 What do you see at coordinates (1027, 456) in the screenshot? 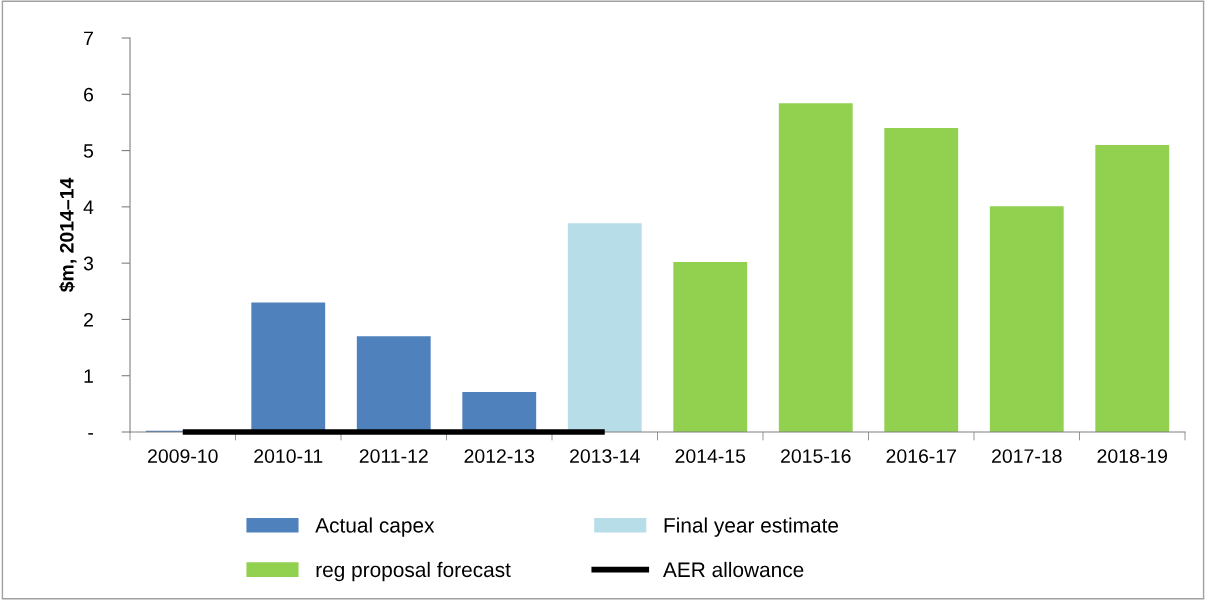
I see `x-tick-label: 2017-18` at bounding box center [1027, 456].